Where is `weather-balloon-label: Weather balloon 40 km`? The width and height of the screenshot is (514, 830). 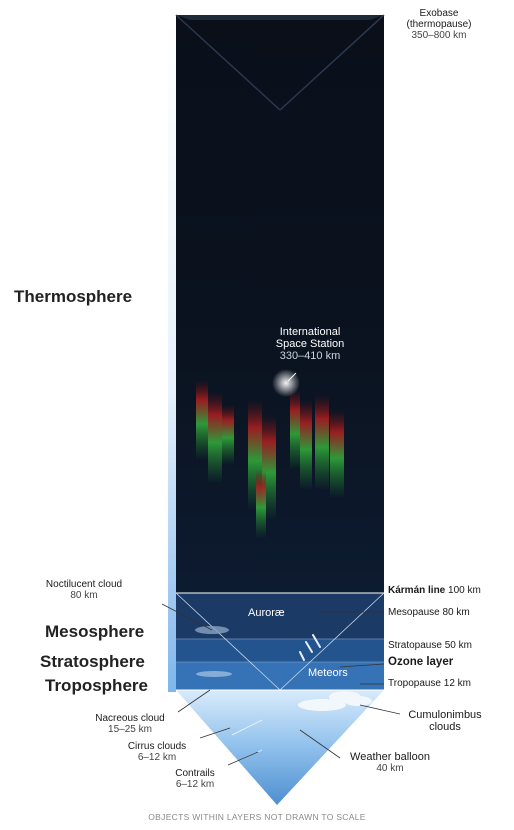
weather-balloon-label: Weather balloon 40 km is located at coordinates (390, 763).